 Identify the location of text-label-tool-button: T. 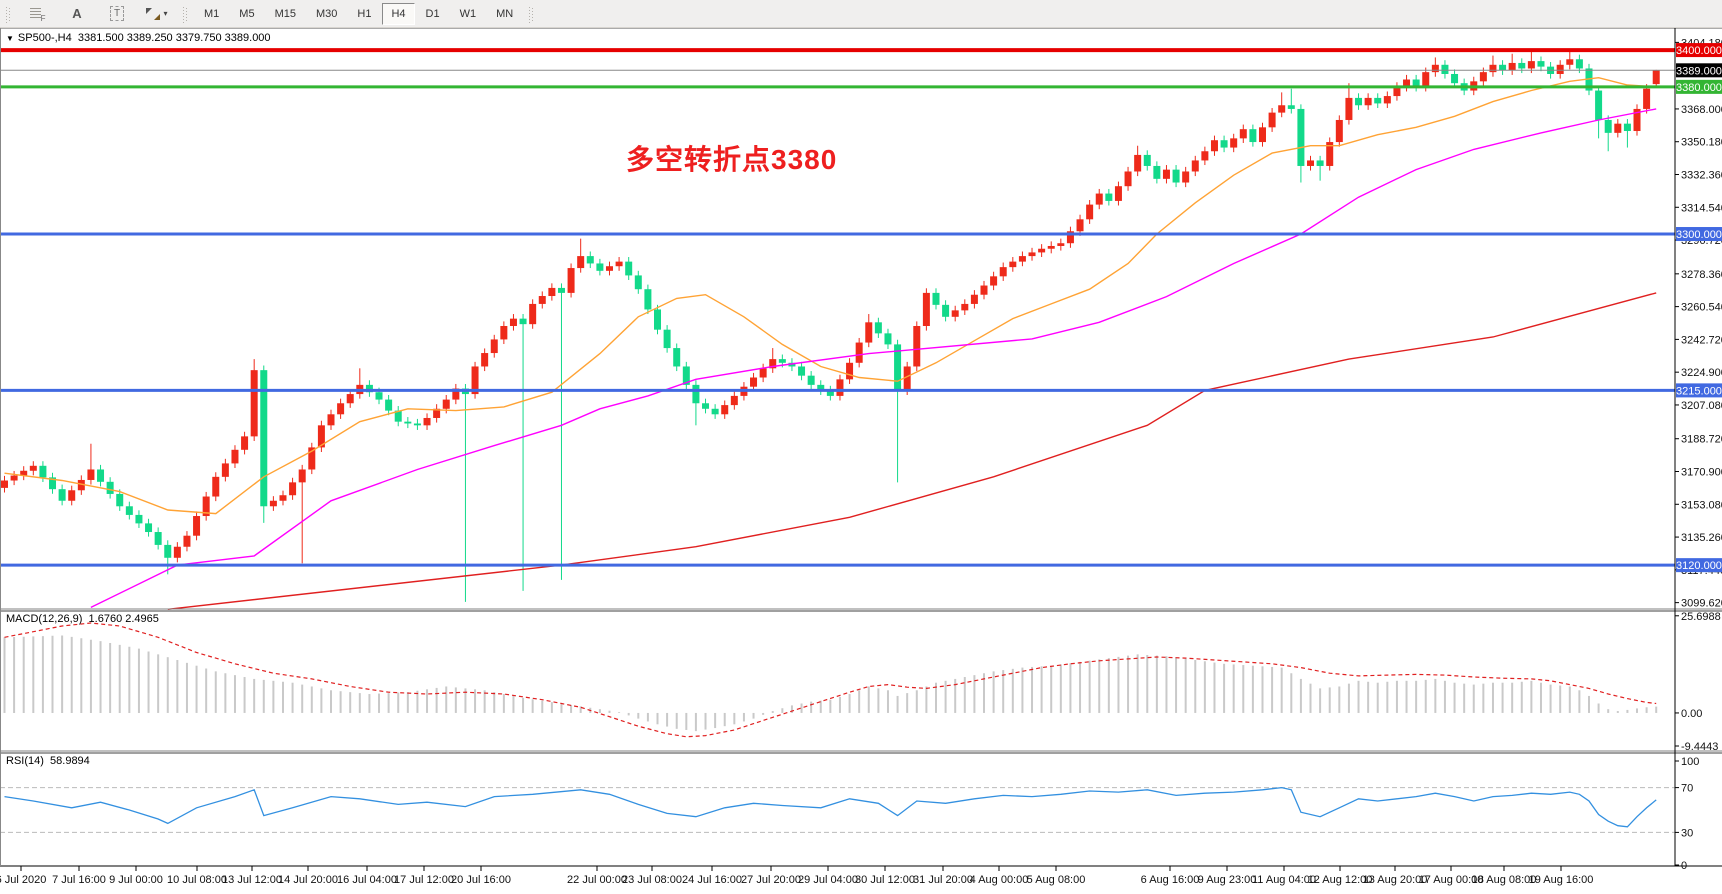
(117, 14).